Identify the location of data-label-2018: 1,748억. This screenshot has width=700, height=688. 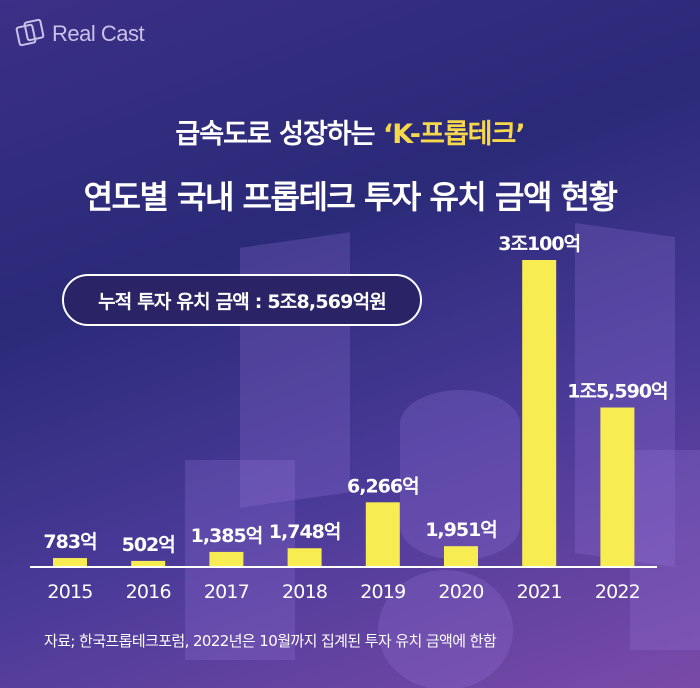
(305, 532).